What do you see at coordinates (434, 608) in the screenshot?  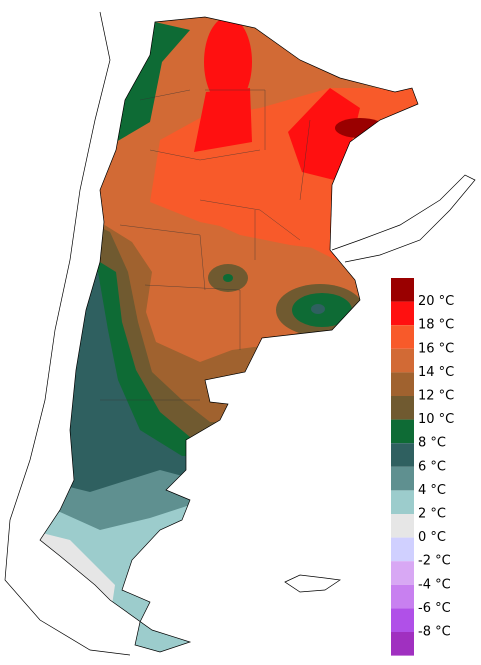 I see `legend-label: -6 °C` at bounding box center [434, 608].